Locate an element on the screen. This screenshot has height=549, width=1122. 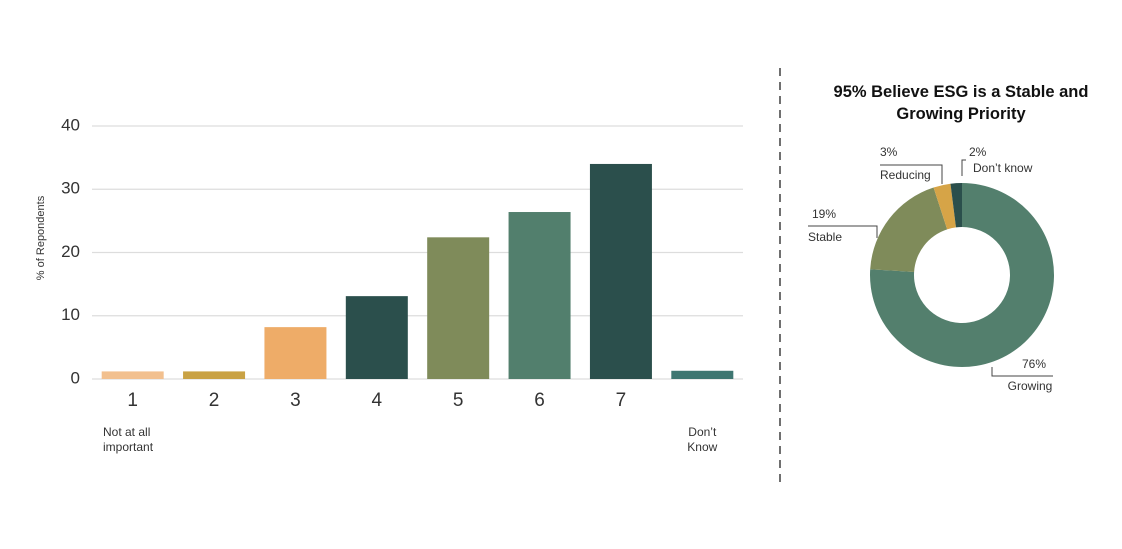
x-tick-label: 5 is located at coordinates (458, 400).